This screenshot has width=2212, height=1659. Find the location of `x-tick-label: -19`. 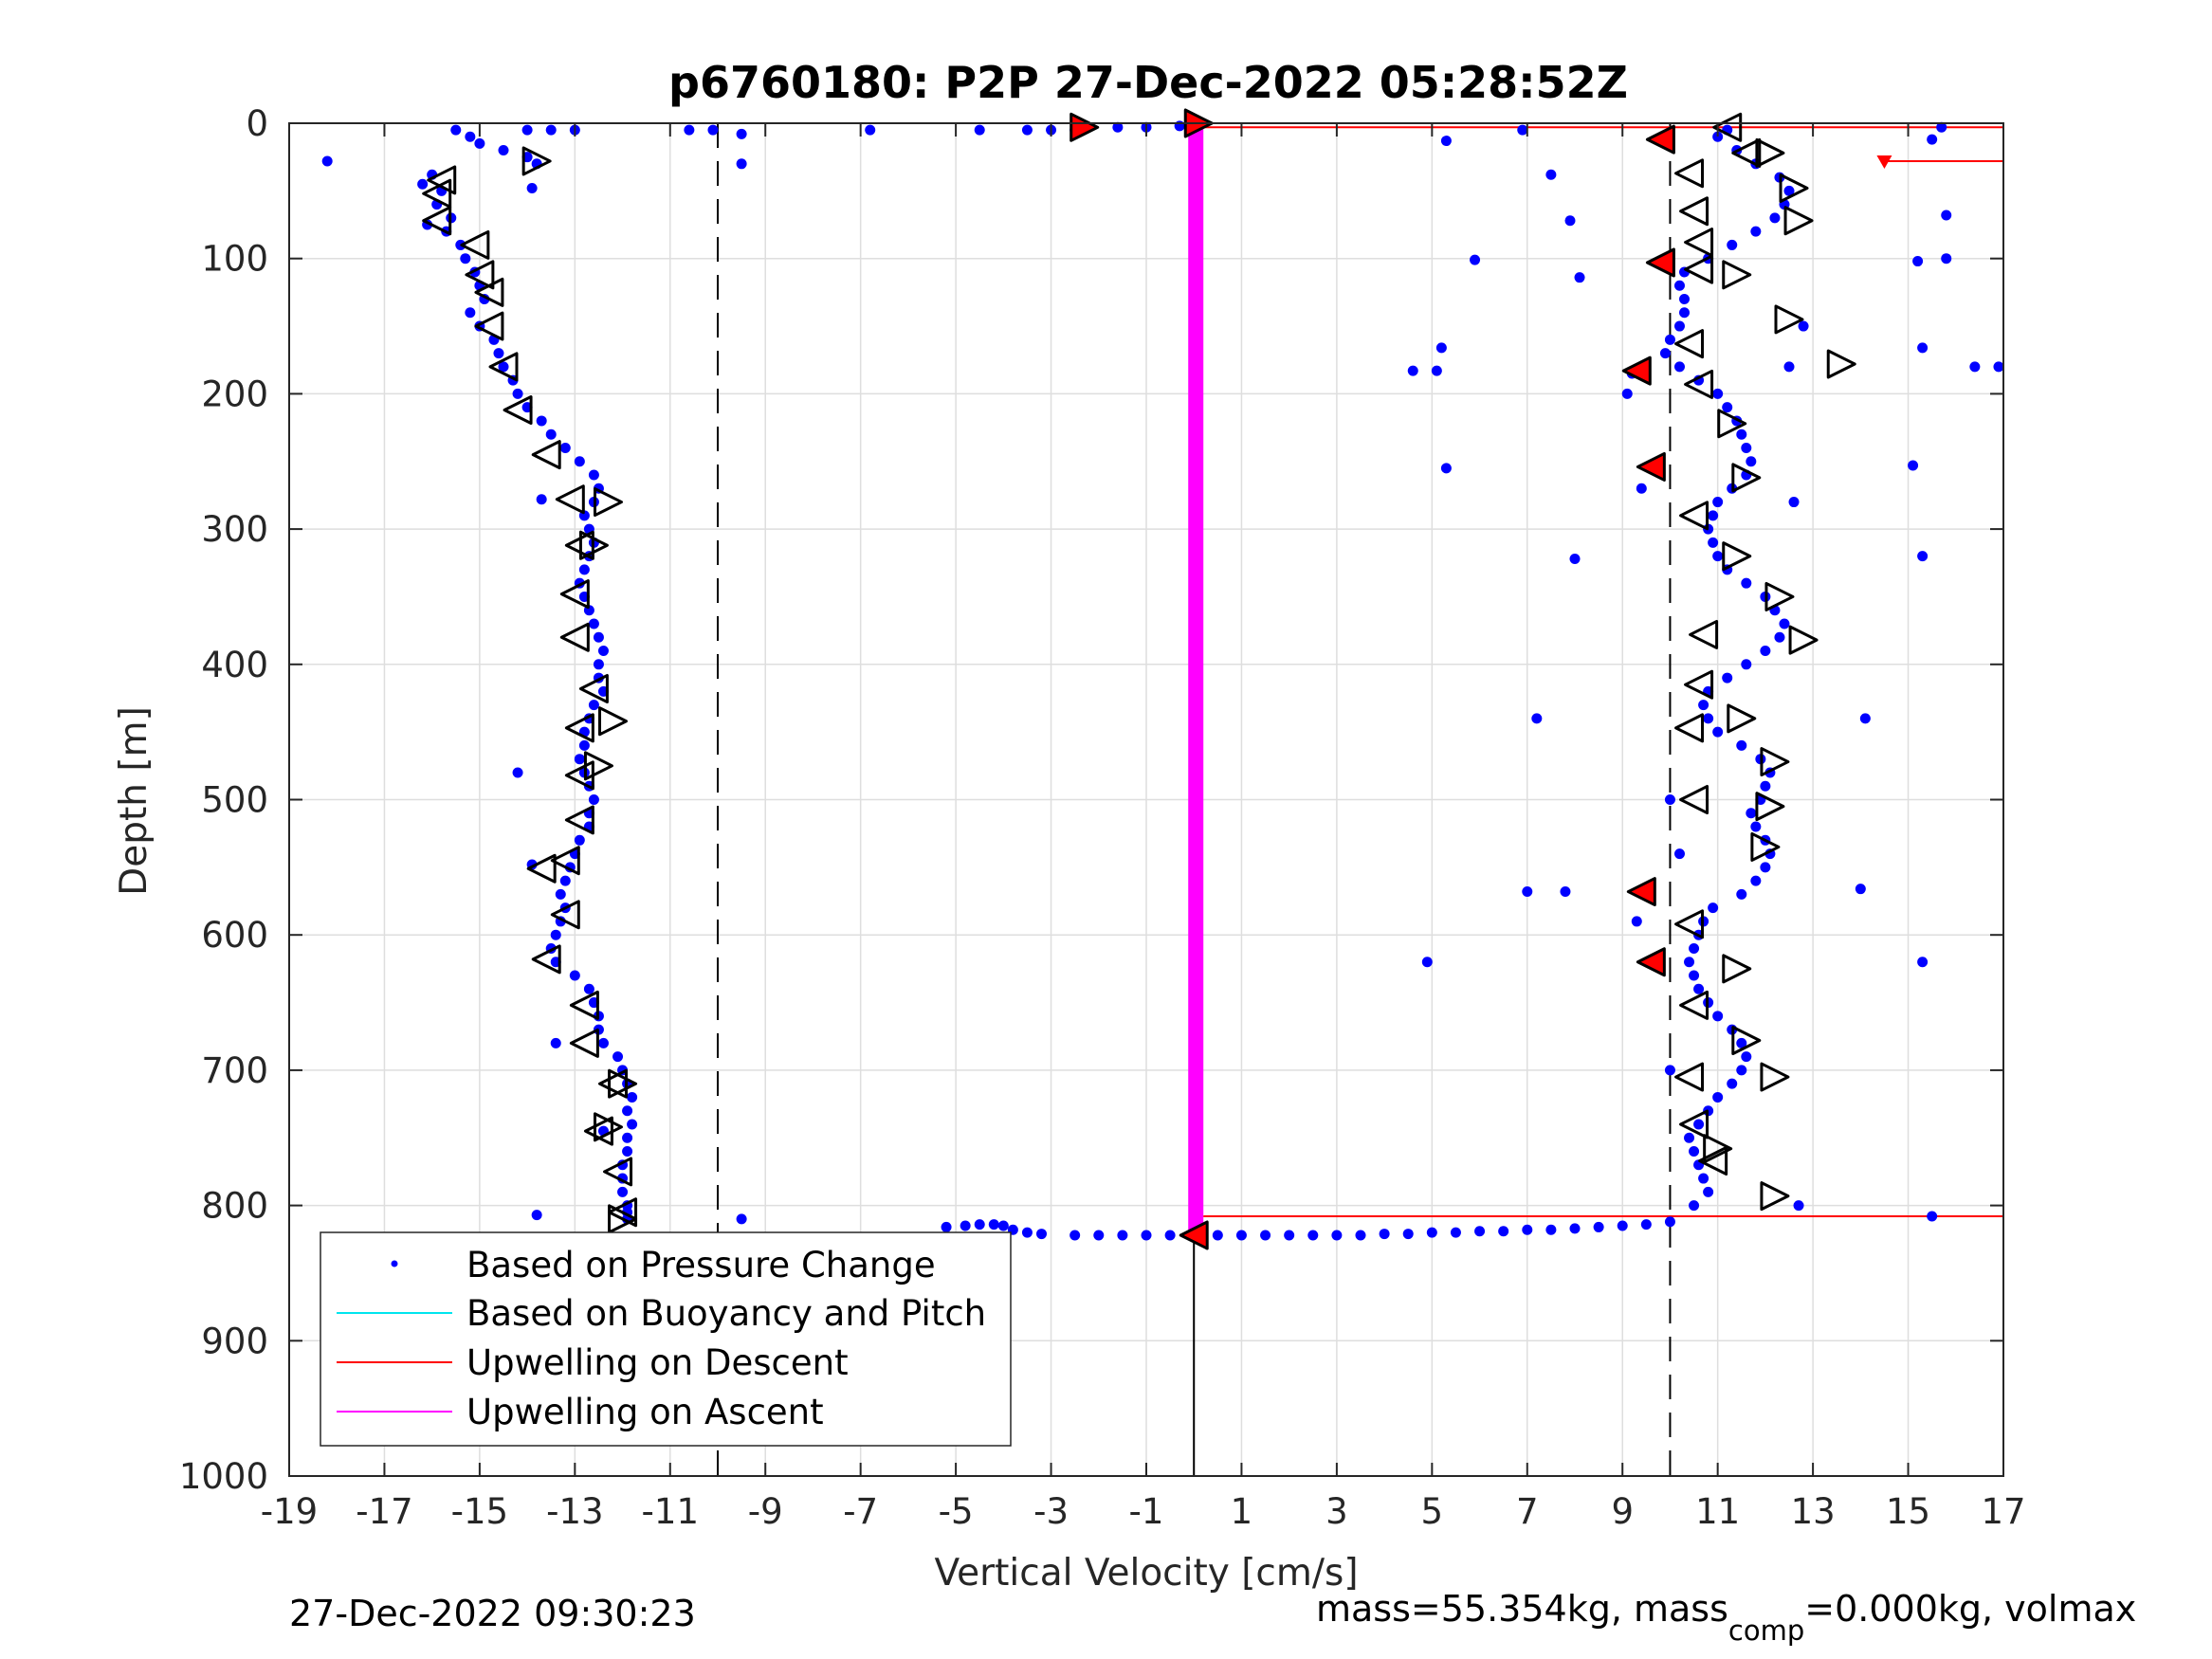

x-tick-label: -19 is located at coordinates (289, 1511).